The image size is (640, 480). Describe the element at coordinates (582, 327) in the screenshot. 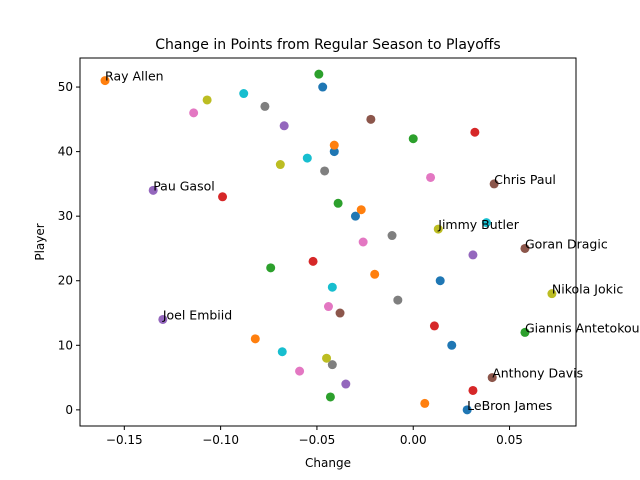

I see `point-label: Giannis Antetokounmpo` at that location.